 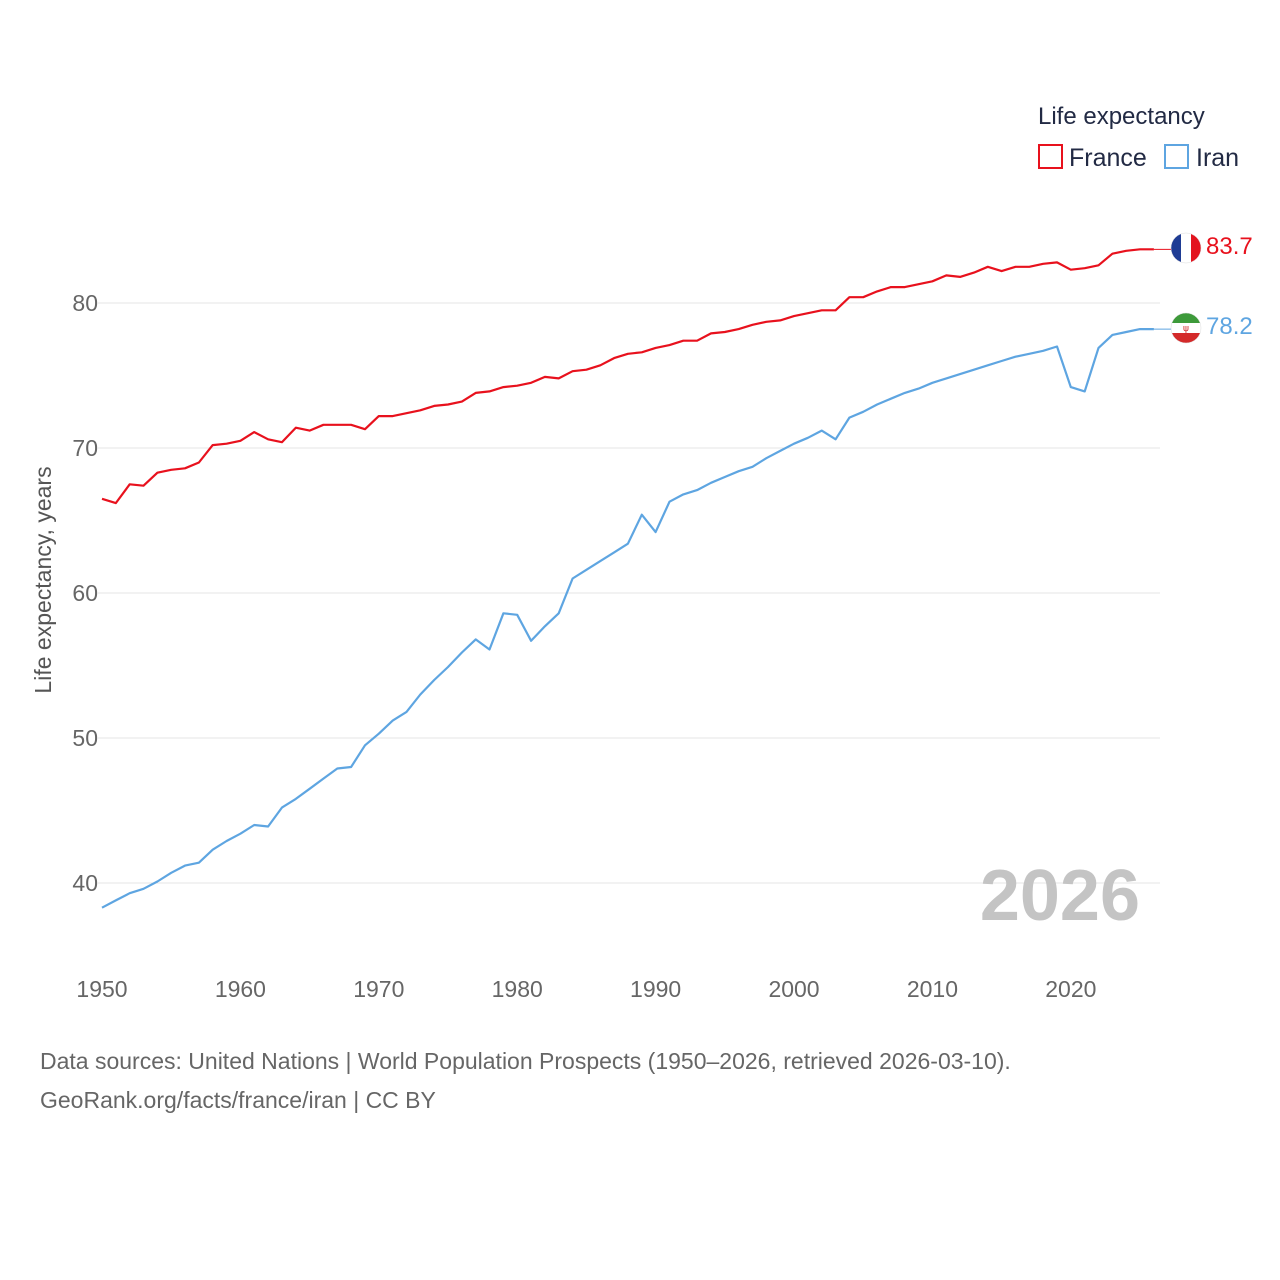 I want to click on current-year-label: 2026, so click(x=1060, y=896).